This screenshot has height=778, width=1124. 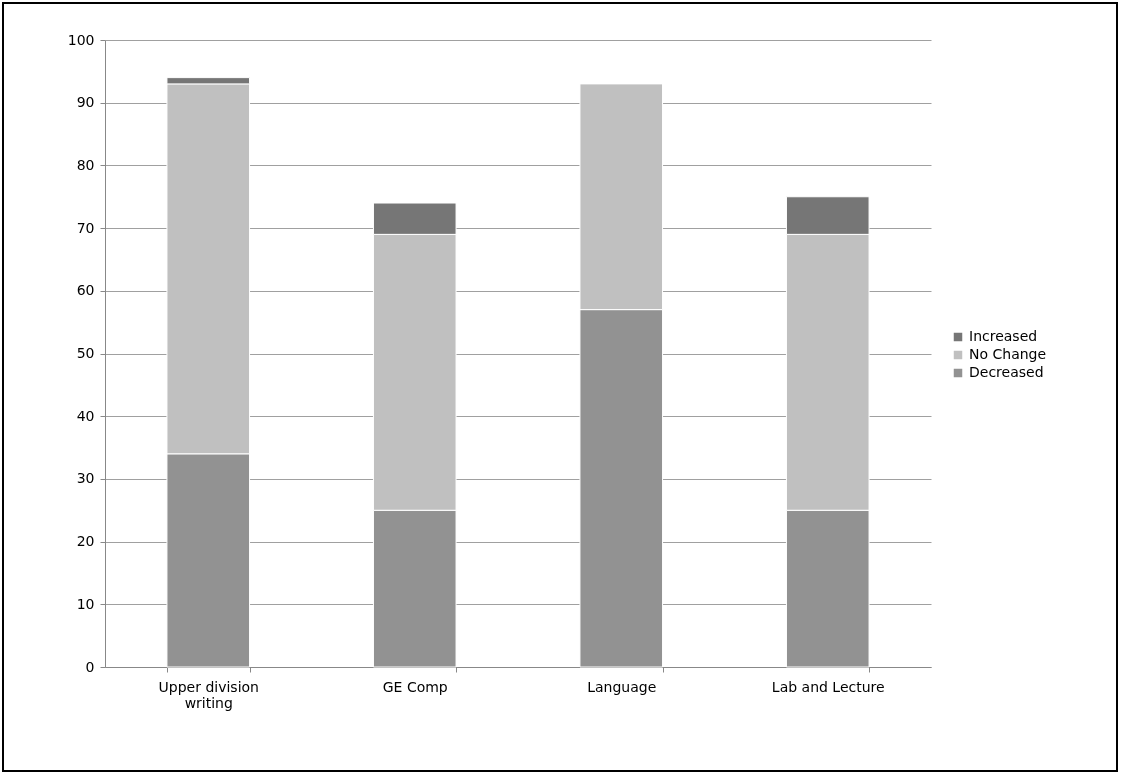 I want to click on legend-label: Decreased, so click(x=1006, y=372).